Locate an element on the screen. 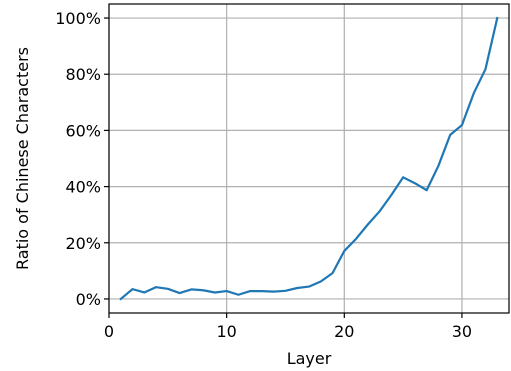  y-tick-label: 20% is located at coordinates (83, 243).